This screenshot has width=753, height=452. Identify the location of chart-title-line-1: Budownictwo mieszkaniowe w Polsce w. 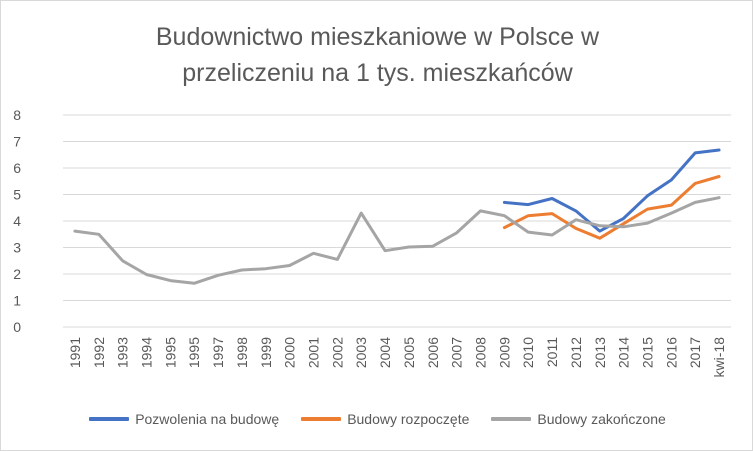
(377, 37).